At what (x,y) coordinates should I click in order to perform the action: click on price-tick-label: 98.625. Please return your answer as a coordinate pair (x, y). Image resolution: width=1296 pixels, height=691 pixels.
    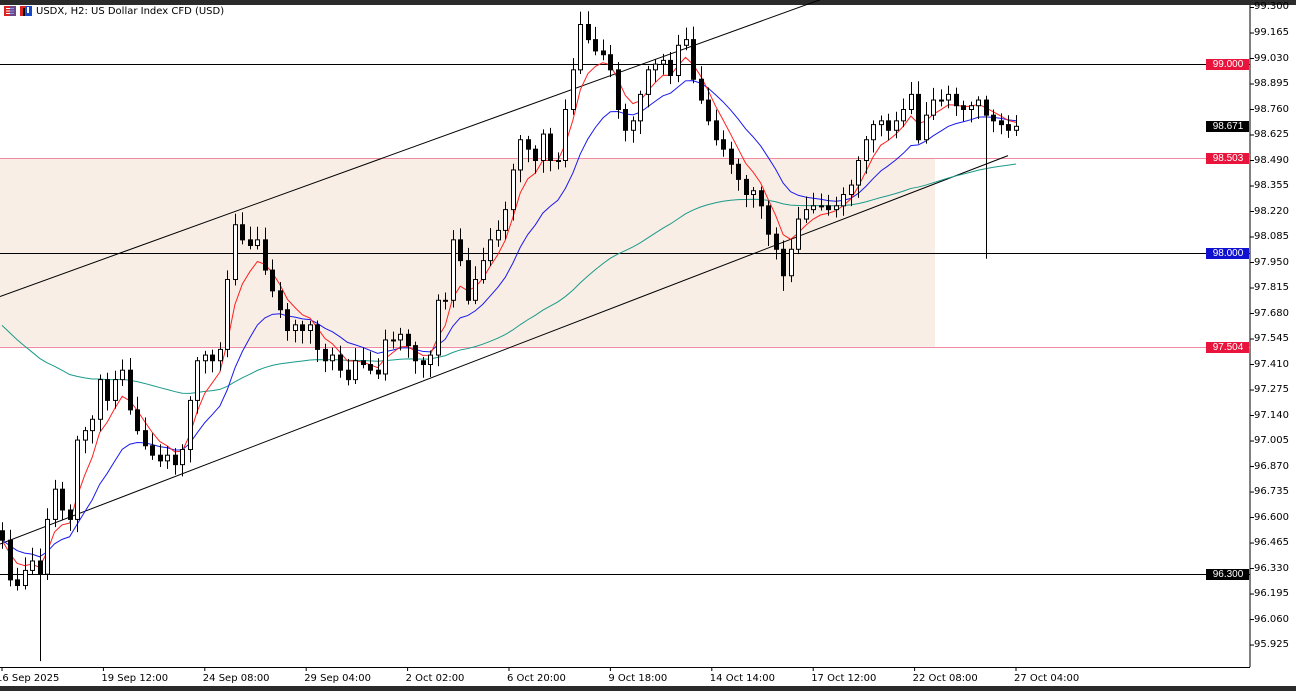
    Looking at the image, I should click on (1271, 134).